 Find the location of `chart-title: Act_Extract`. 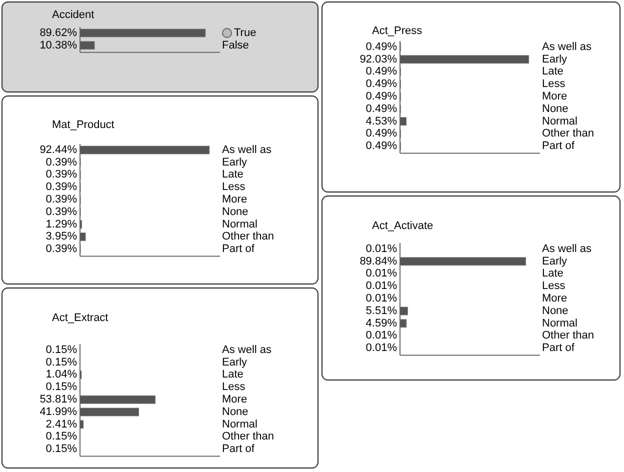

chart-title: Act_Extract is located at coordinates (80, 318).